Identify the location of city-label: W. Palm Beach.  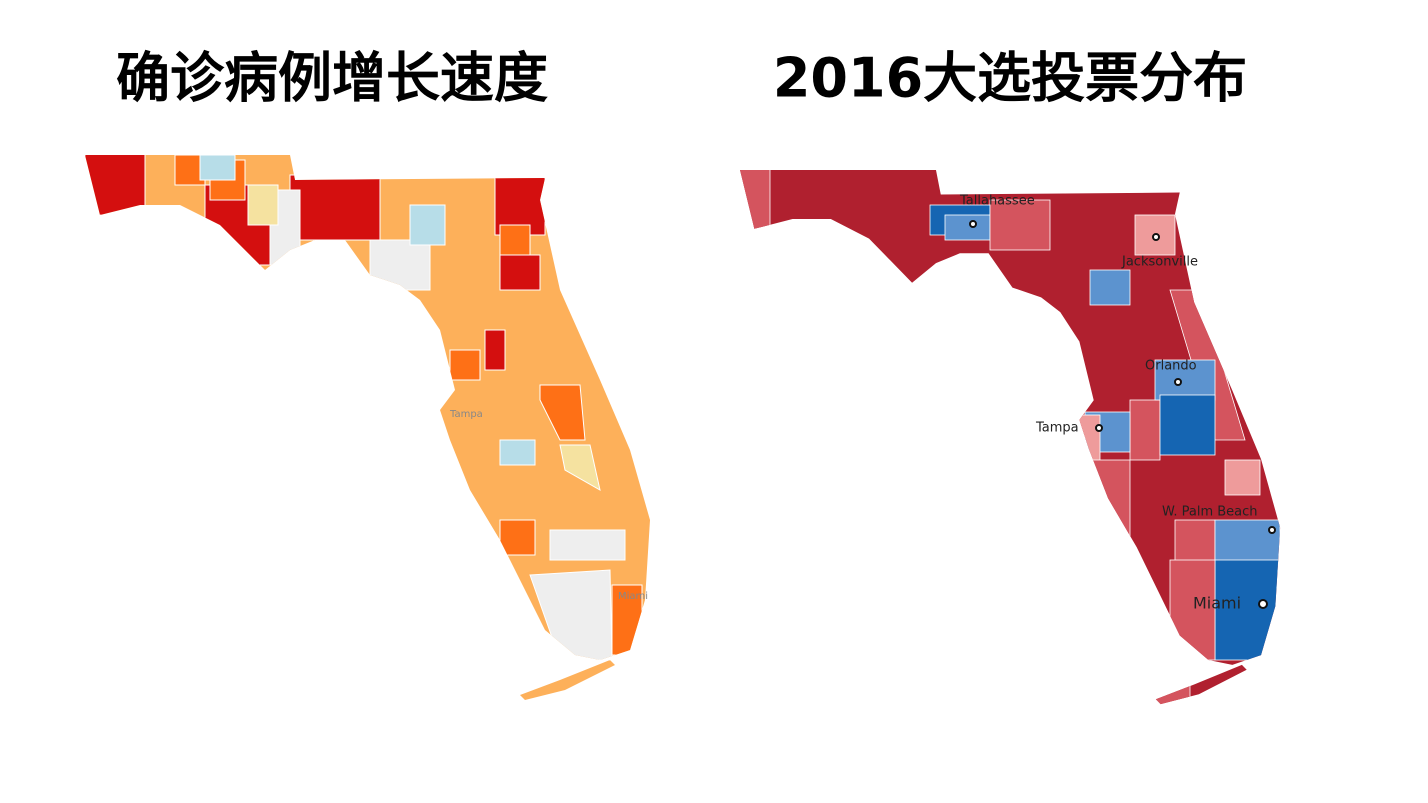
(1210, 512).